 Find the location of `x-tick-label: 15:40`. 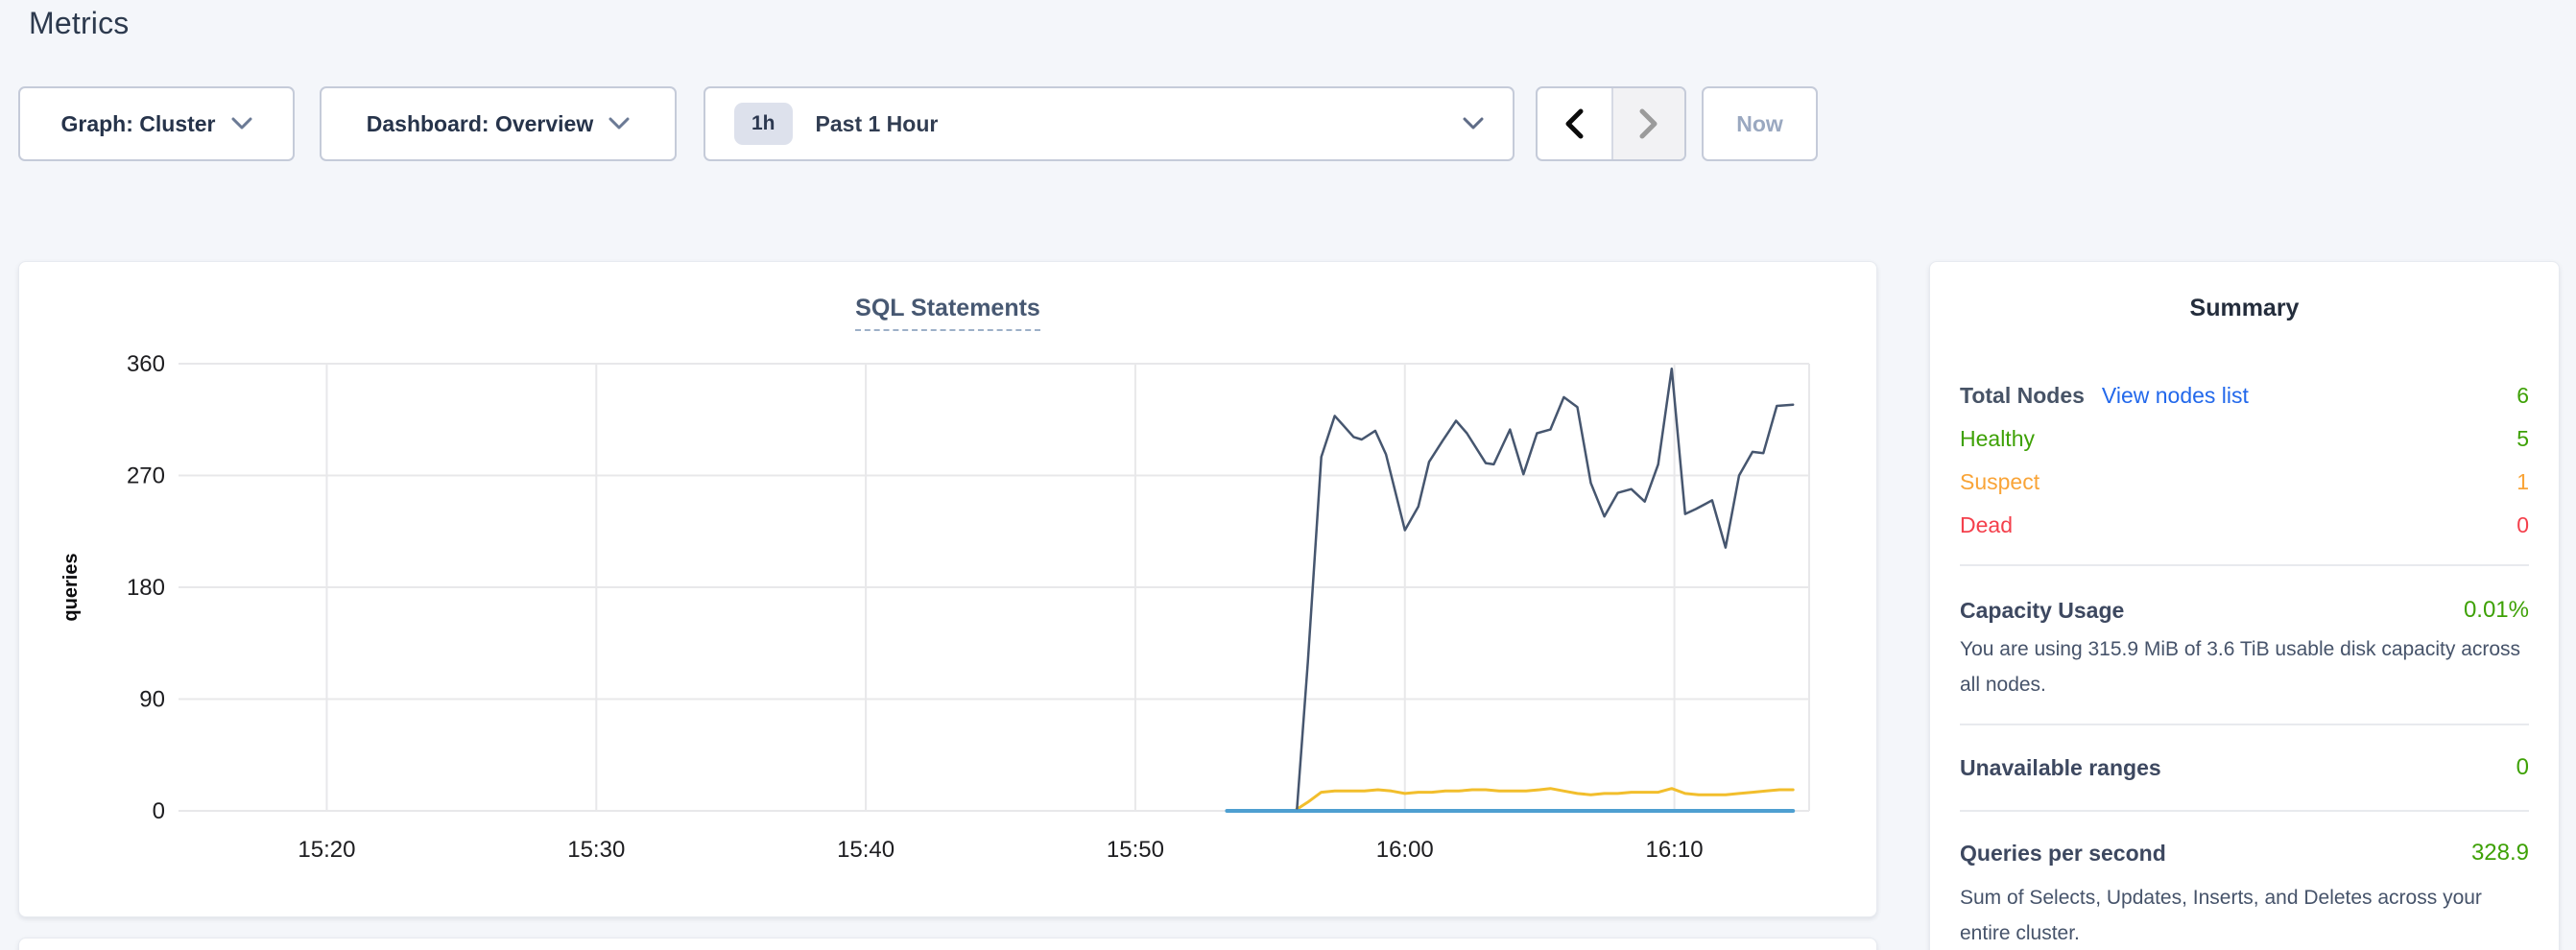

x-tick-label: 15:40 is located at coordinates (865, 850).